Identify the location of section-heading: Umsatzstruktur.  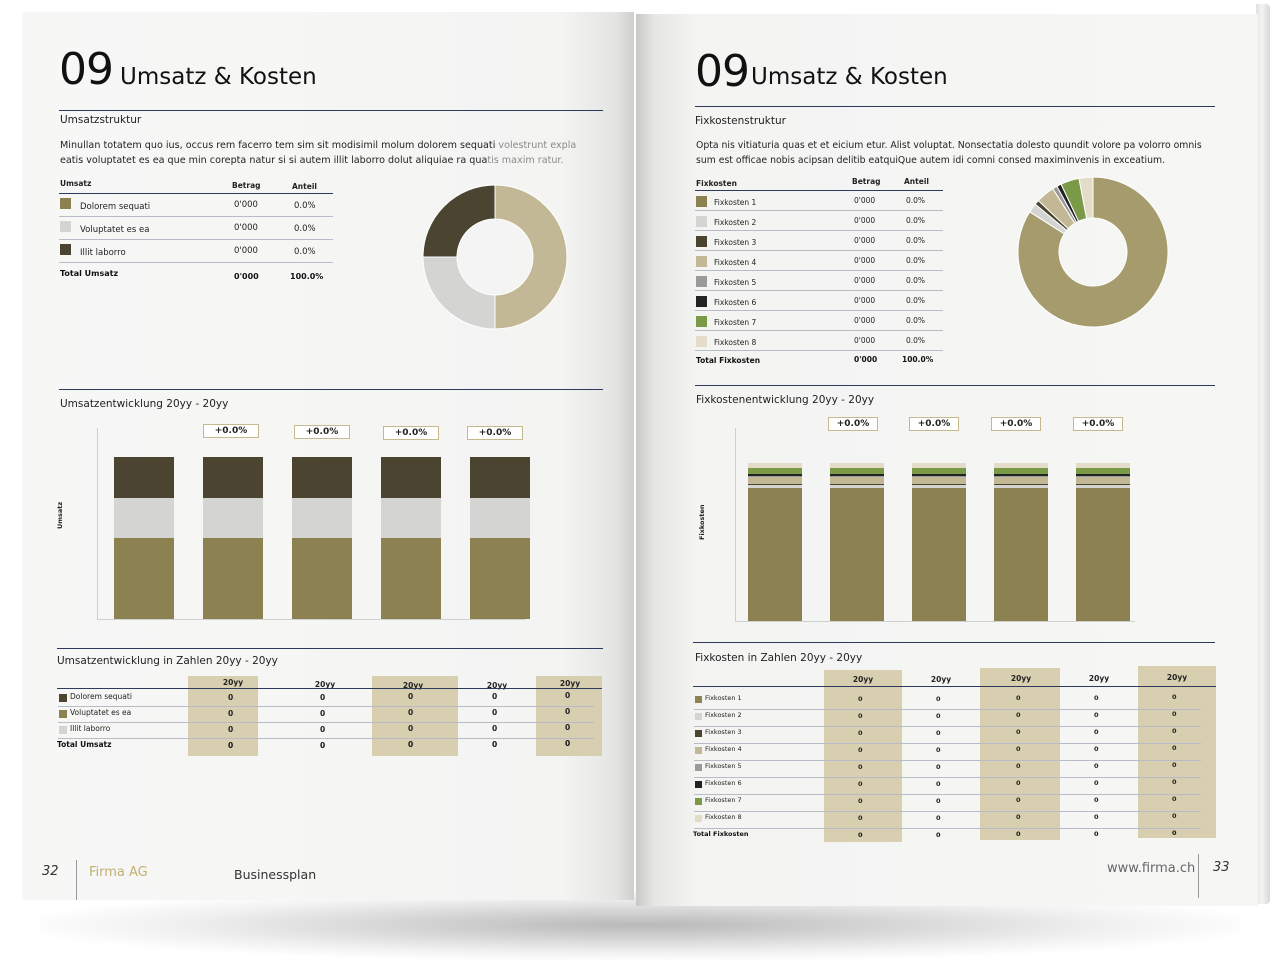
(101, 120).